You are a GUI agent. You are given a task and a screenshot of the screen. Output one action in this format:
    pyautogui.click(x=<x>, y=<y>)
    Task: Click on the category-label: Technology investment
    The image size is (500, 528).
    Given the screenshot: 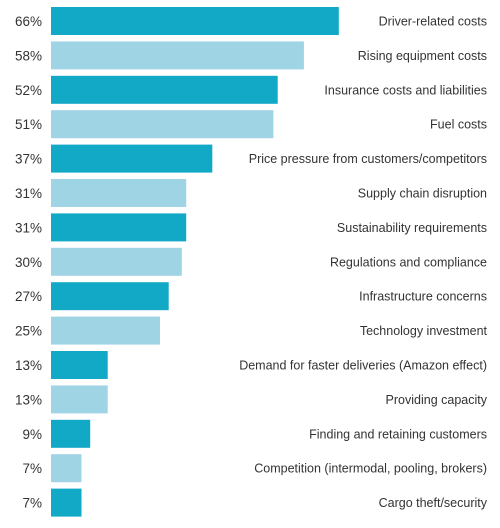 What is the action you would take?
    pyautogui.click(x=424, y=331)
    